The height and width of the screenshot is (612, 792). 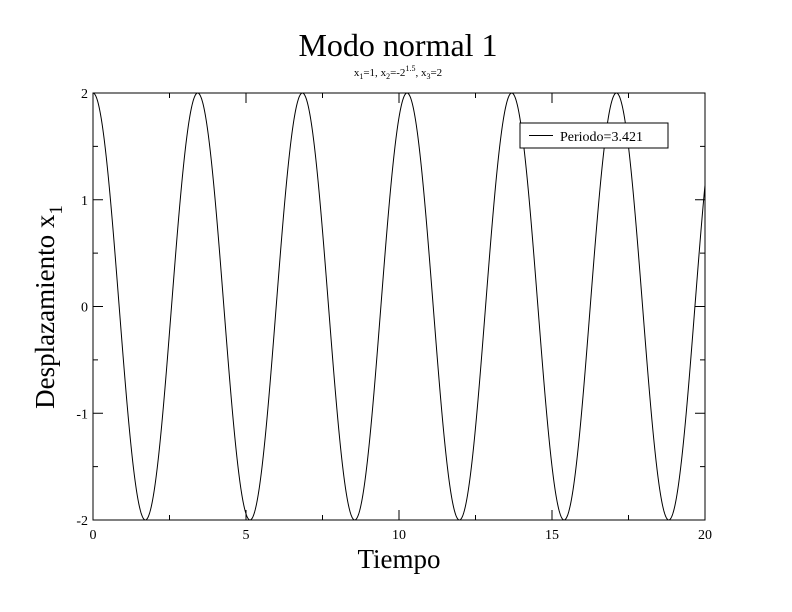 I want to click on legend-entry-label: Periodo=3.421, so click(x=601, y=137).